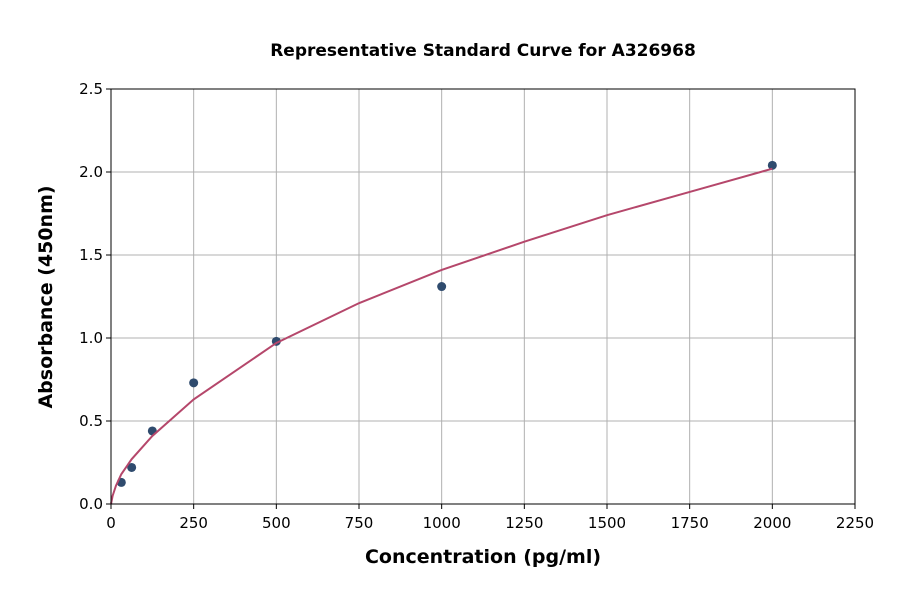 The image size is (900, 594). I want to click on y-tick-label: 2.5, so click(91, 89).